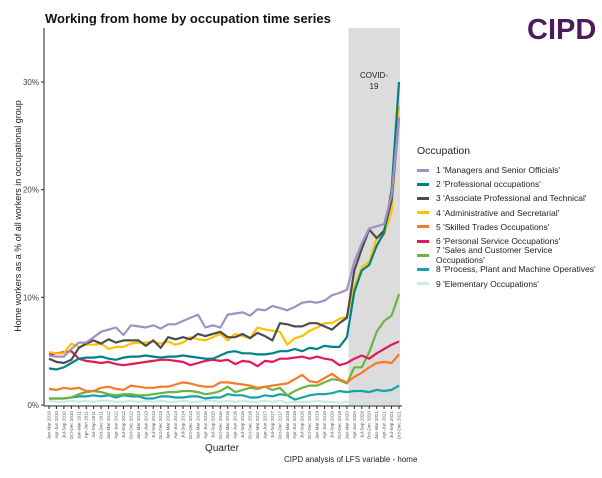 This screenshot has height=478, width=602. I want to click on x-tick-label: Jan-Mar 2011, so click(78, 425).